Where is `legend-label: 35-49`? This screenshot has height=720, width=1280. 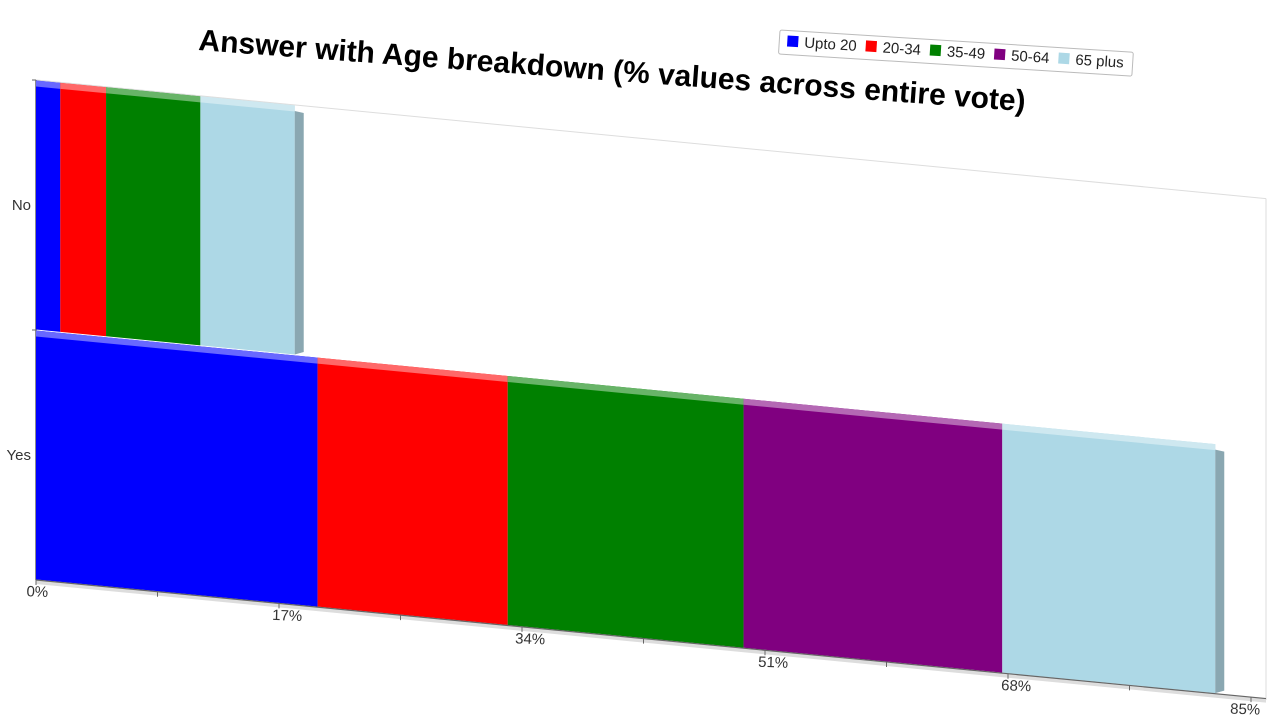 legend-label: 35-49 is located at coordinates (965, 53).